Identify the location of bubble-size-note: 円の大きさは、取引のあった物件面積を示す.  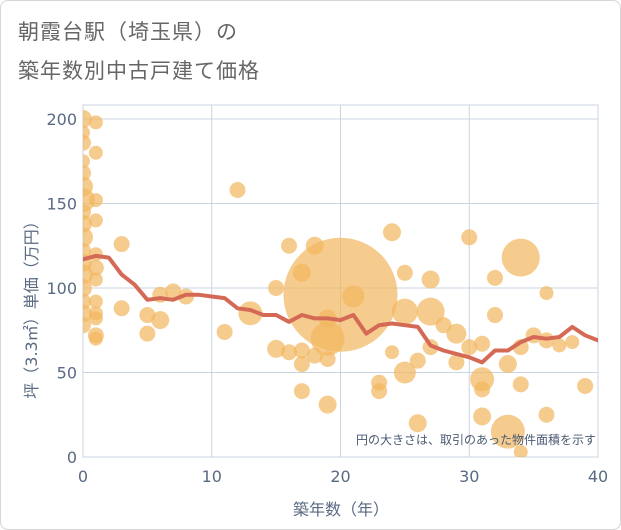
(476, 439).